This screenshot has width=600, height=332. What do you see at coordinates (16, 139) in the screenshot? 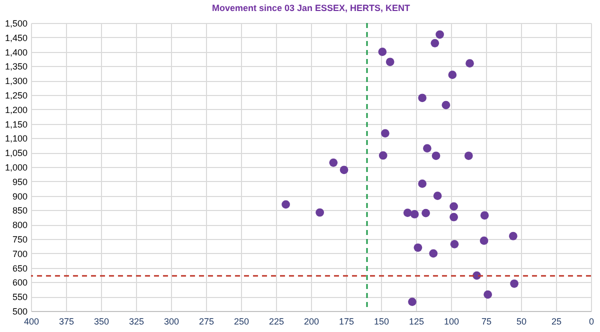
I see `y-tick-label: 1,100` at bounding box center [16, 139].